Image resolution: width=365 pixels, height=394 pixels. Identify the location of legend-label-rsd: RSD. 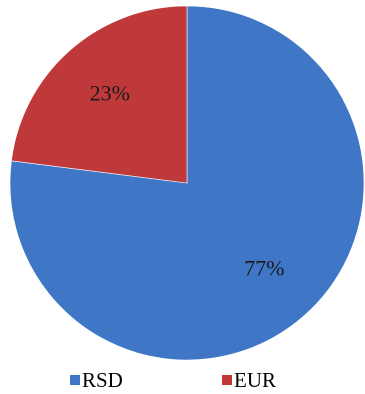
(102, 380).